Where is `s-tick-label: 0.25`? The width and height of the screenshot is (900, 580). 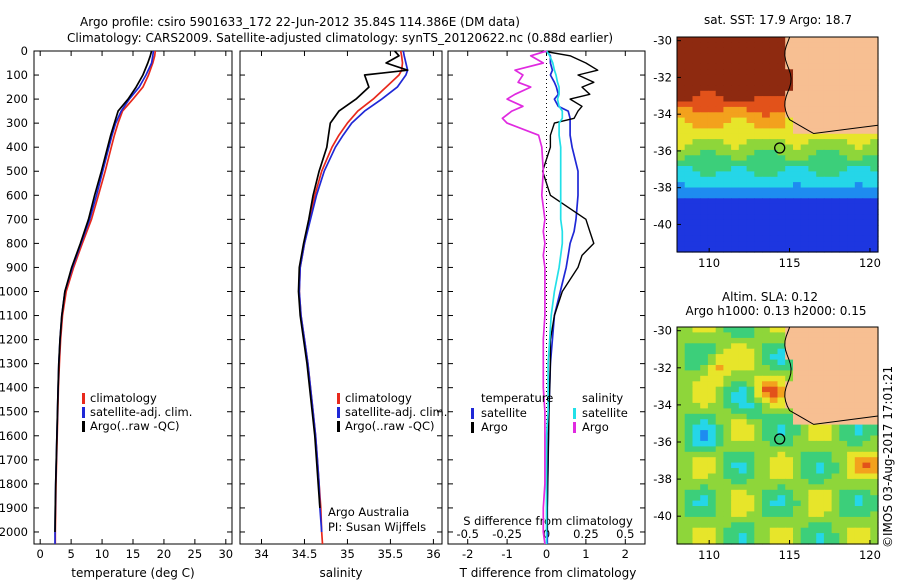
s-tick-label: 0.25 is located at coordinates (586, 534).